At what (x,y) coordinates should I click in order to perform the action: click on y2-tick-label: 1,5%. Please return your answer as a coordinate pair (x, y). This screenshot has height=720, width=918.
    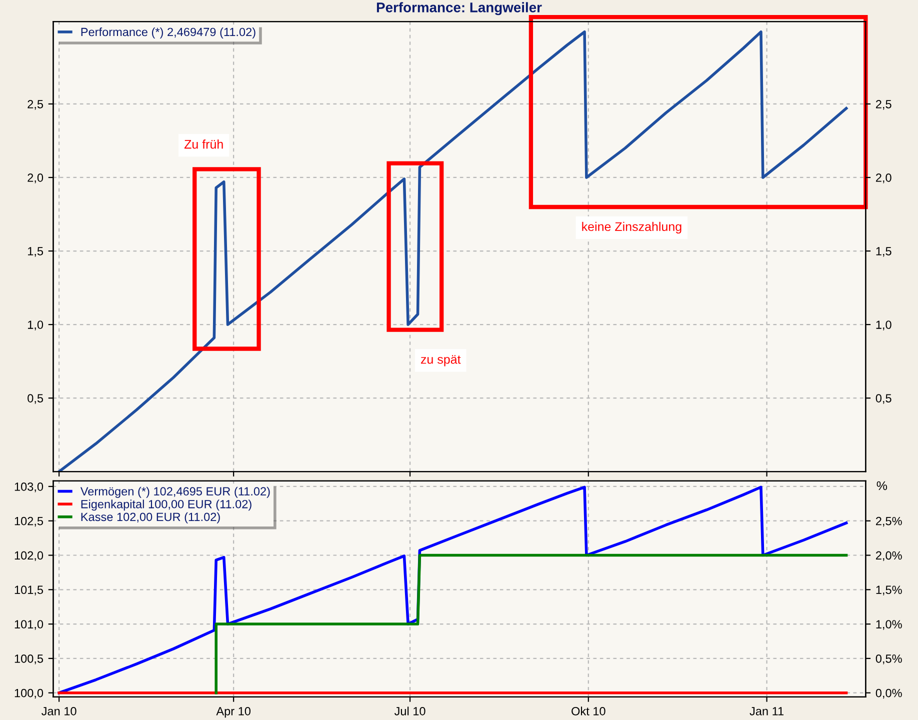
    Looking at the image, I should click on (889, 591).